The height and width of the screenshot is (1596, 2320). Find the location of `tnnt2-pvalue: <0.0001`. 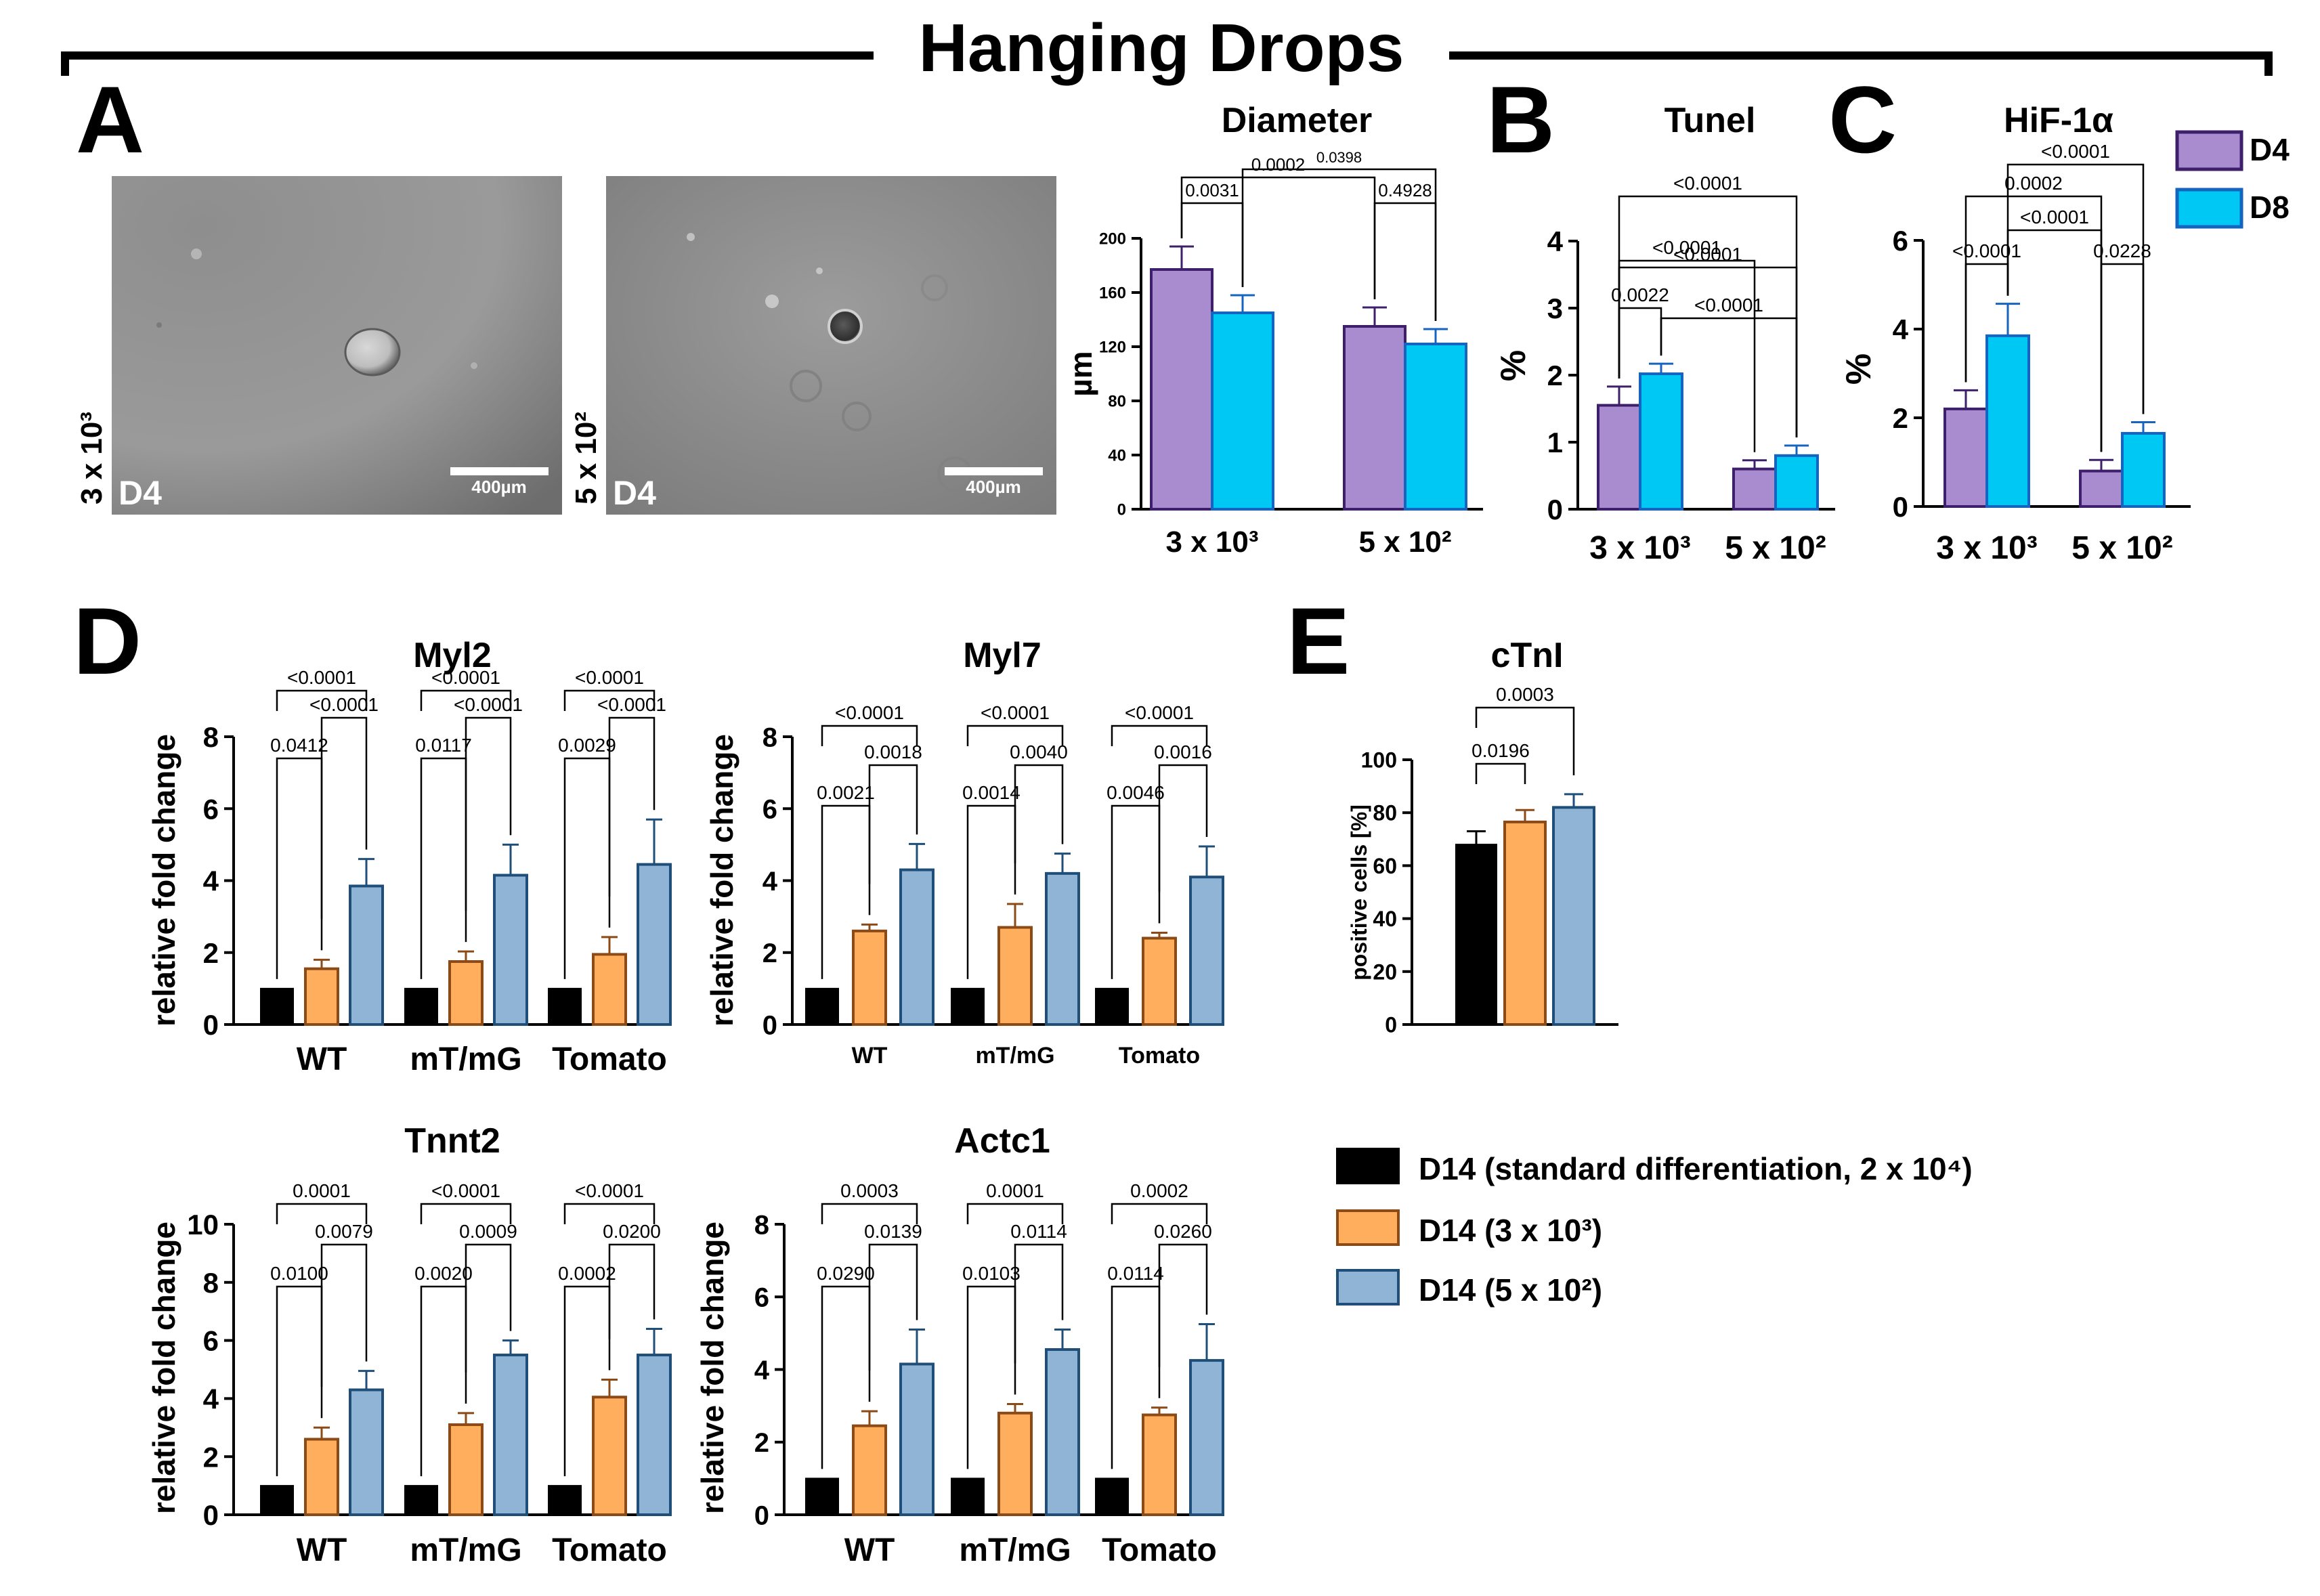

tnnt2-pvalue: <0.0001 is located at coordinates (465, 1191).